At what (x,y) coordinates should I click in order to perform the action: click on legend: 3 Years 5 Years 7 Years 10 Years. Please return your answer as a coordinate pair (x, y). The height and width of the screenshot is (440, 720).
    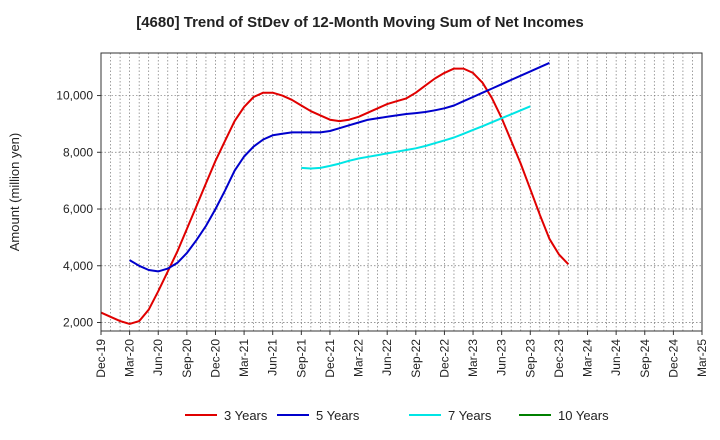
    Looking at the image, I should click on (397, 415).